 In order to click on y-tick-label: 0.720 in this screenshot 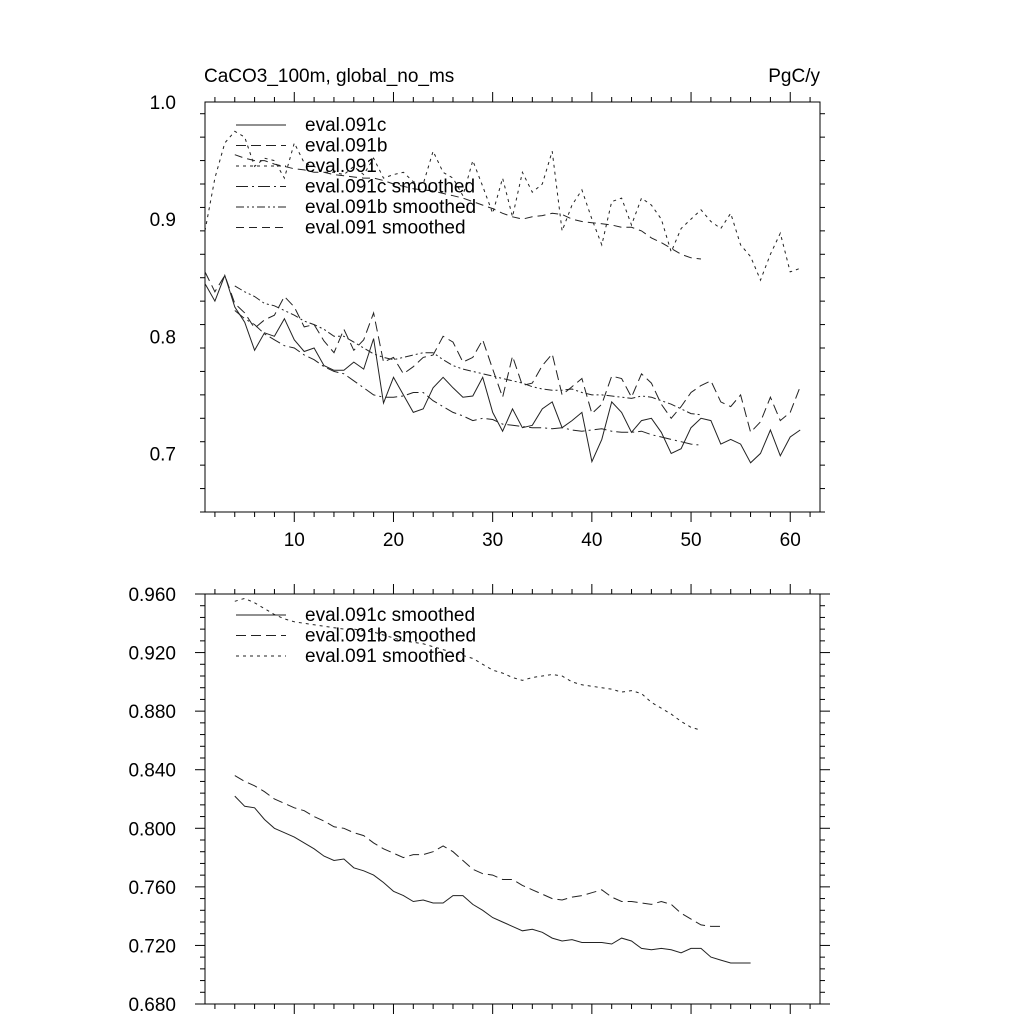, I will do `click(152, 946)`.